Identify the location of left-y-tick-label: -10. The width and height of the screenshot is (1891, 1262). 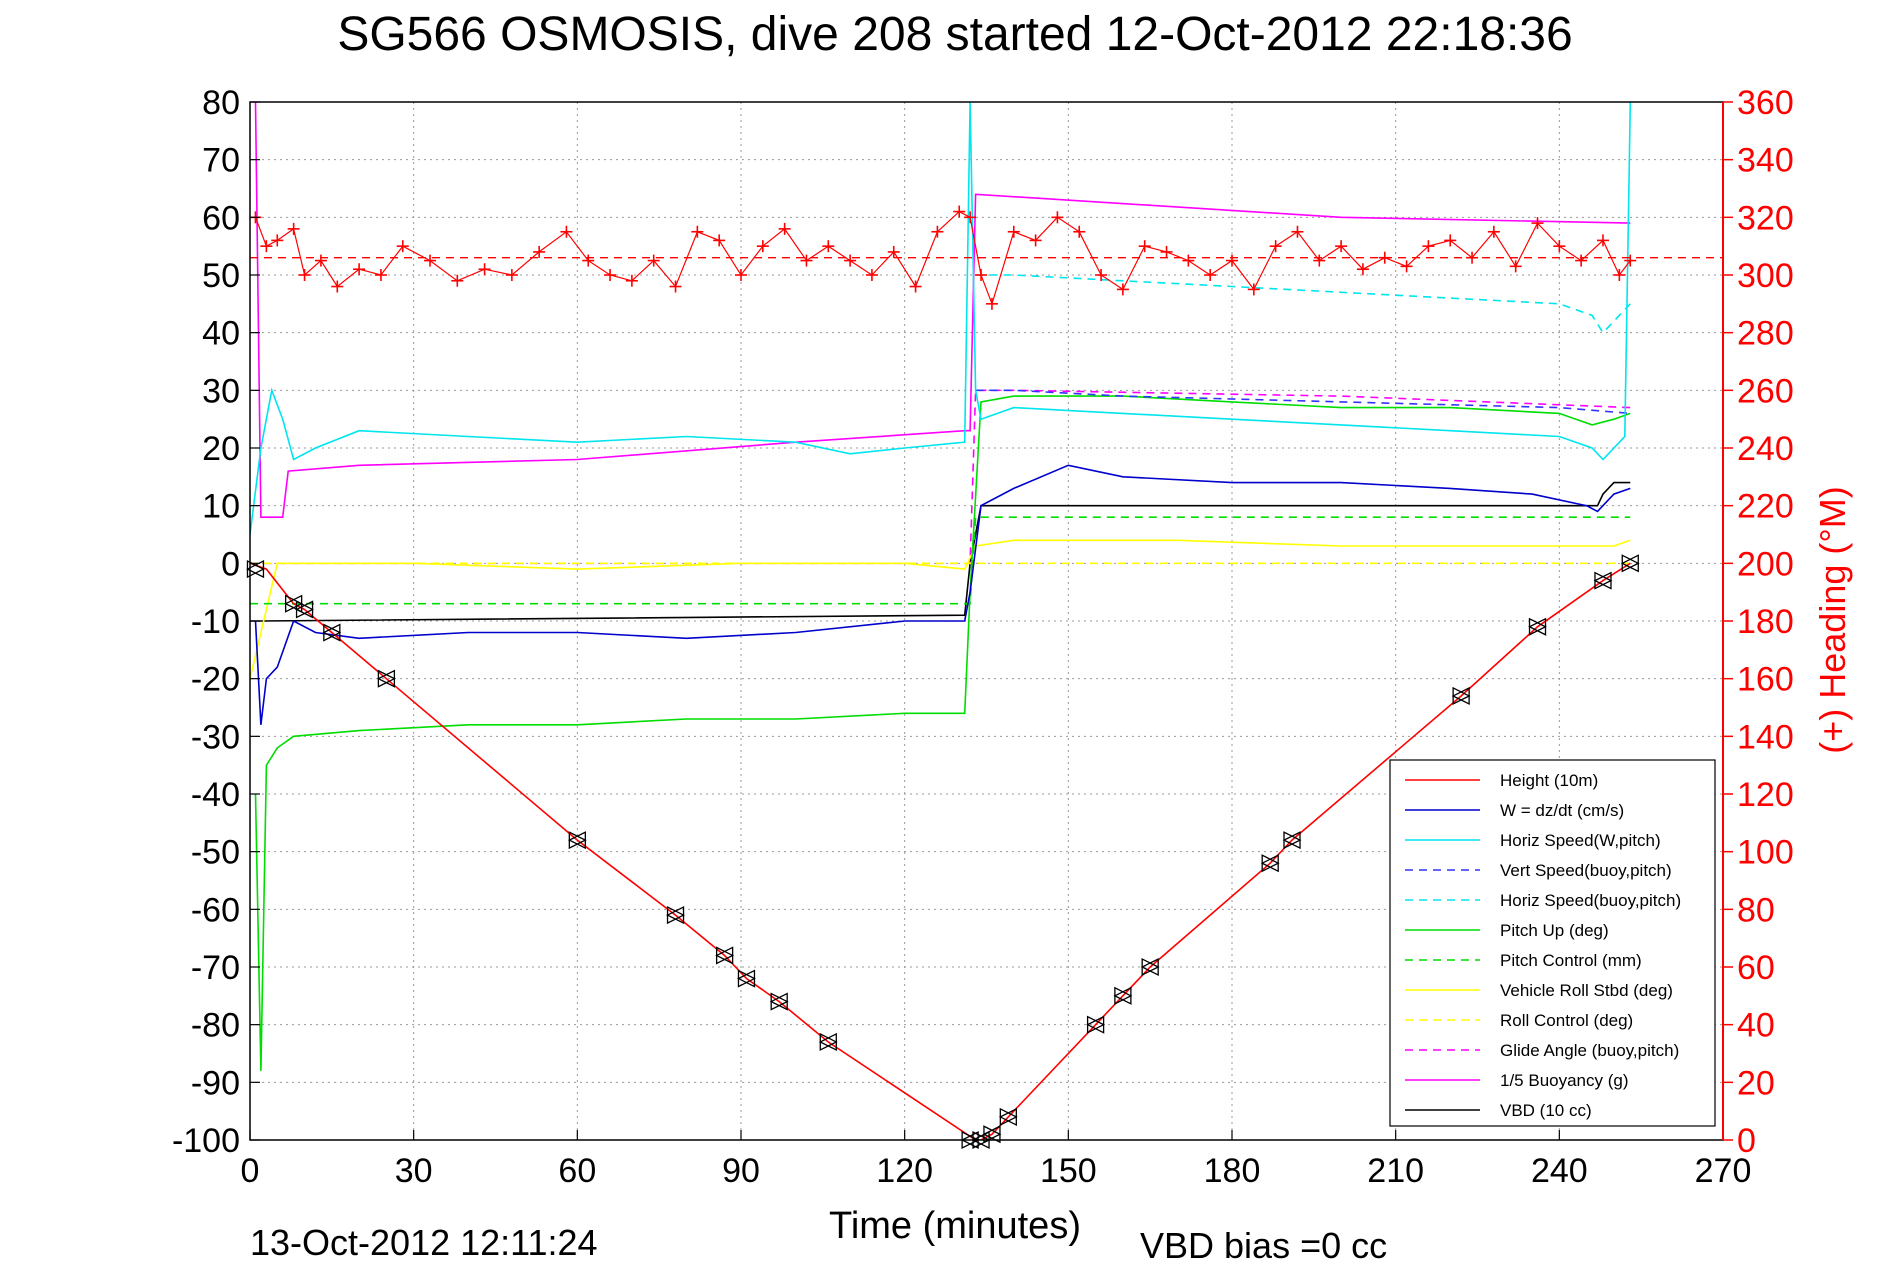
(215, 622).